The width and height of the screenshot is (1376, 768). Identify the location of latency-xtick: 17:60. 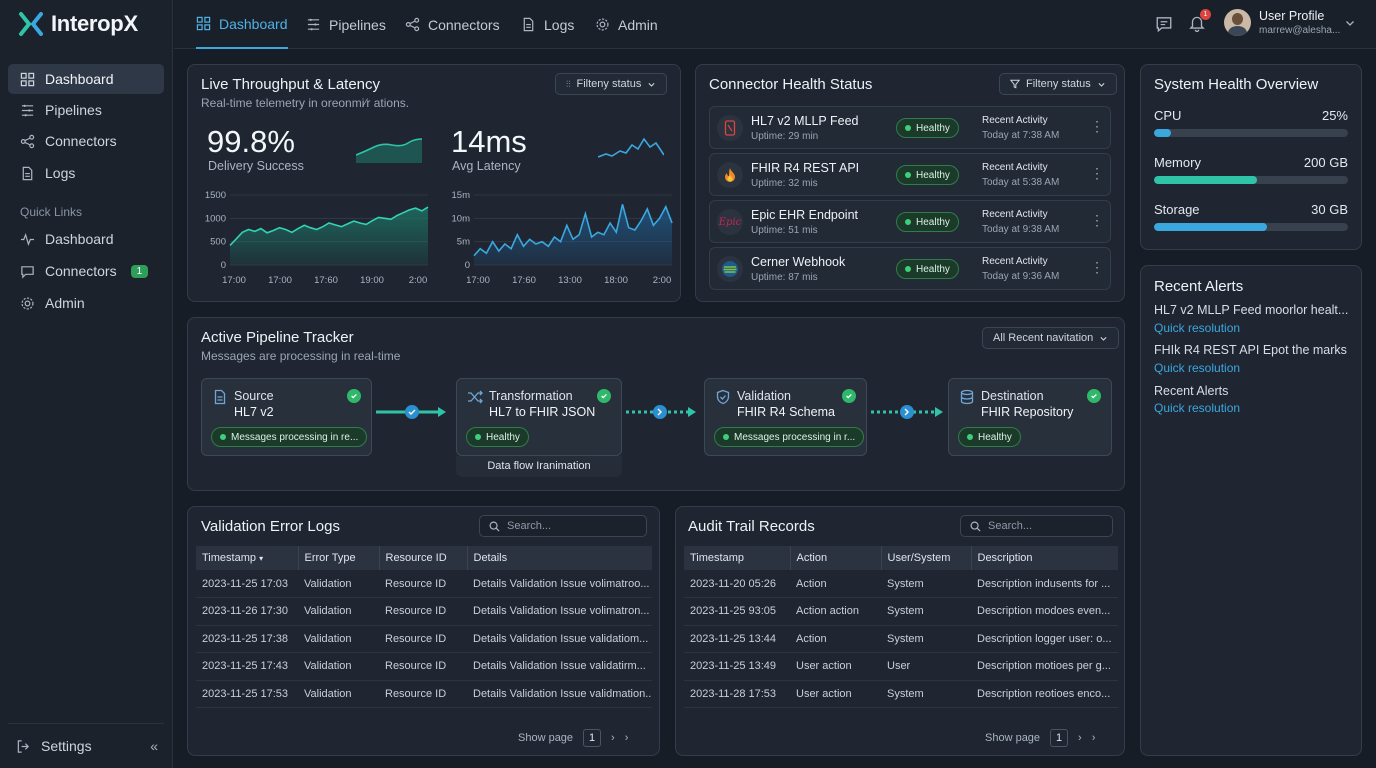
(524, 280).